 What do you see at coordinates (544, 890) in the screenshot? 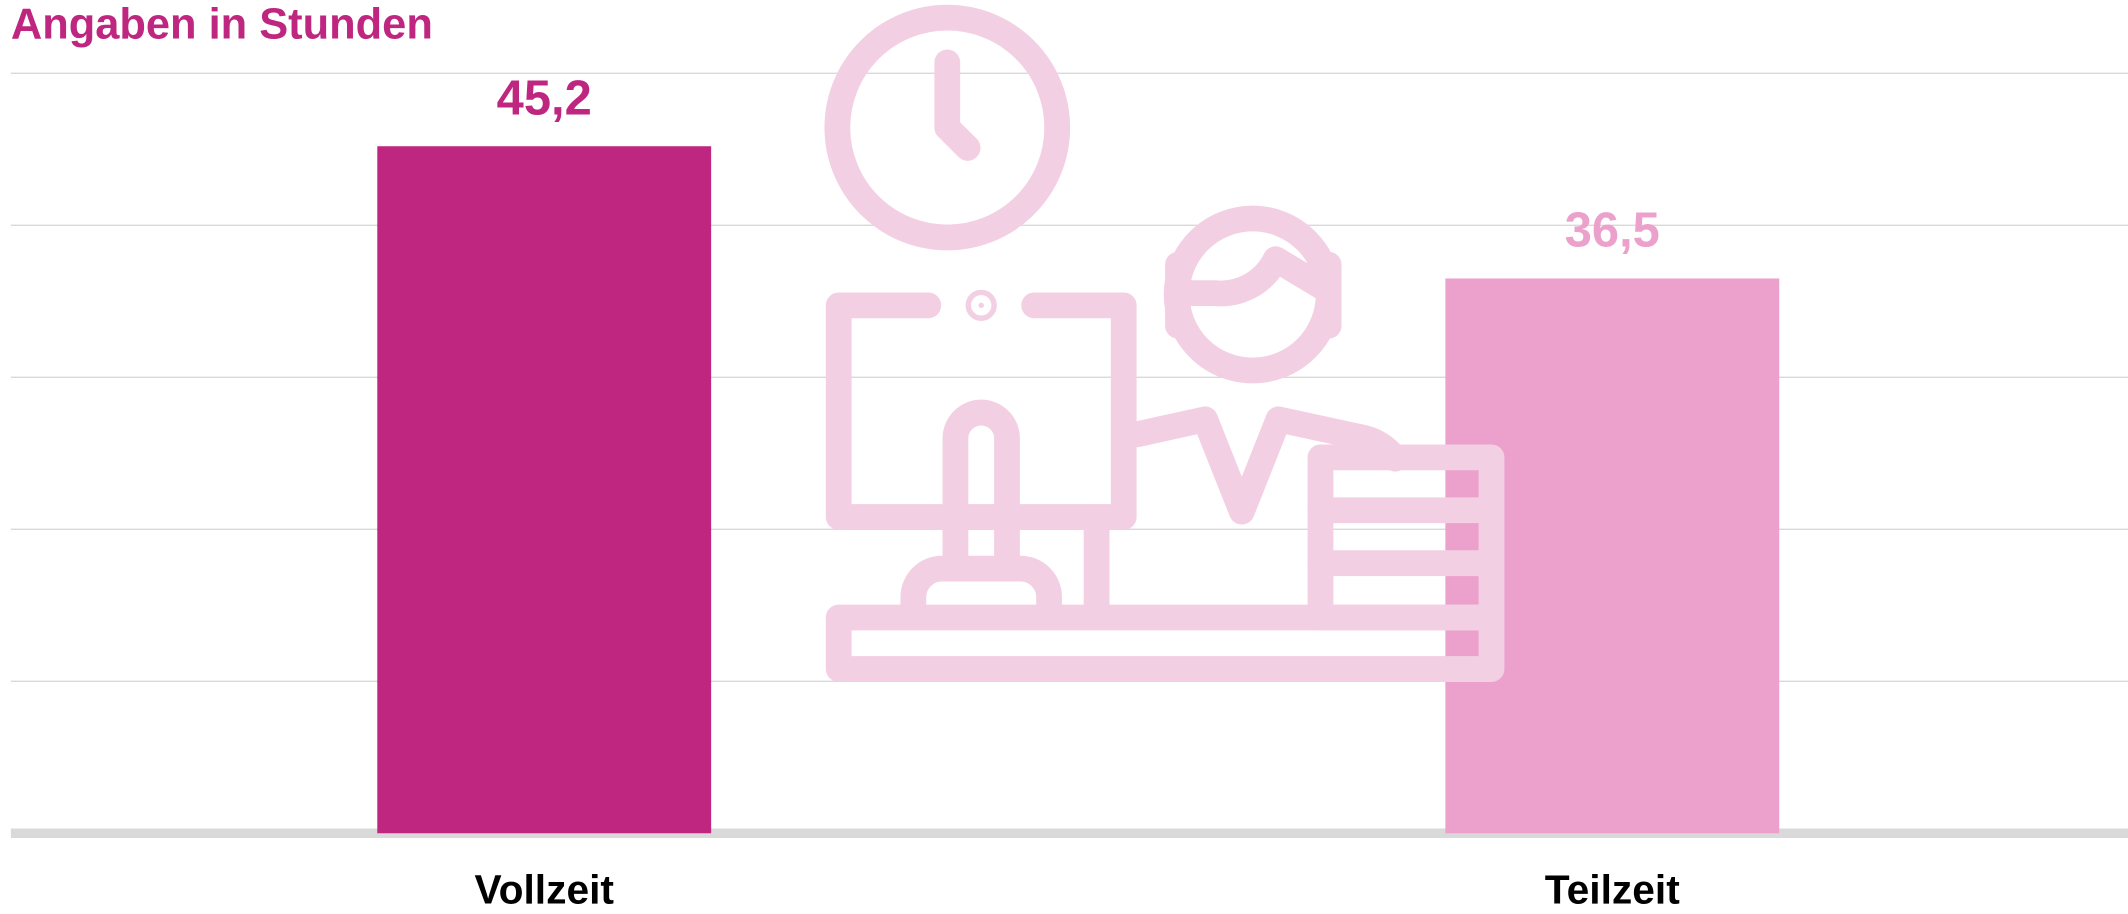
I see `x-tick-label: Vollzeit` at bounding box center [544, 890].